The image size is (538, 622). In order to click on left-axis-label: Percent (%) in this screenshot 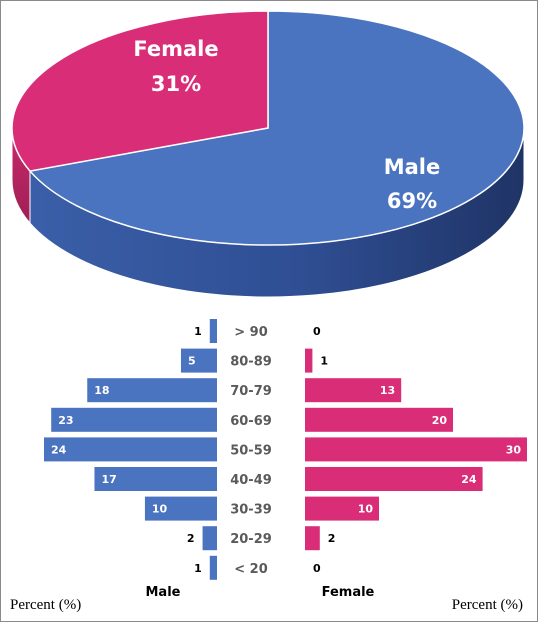, I will do `click(45, 605)`.